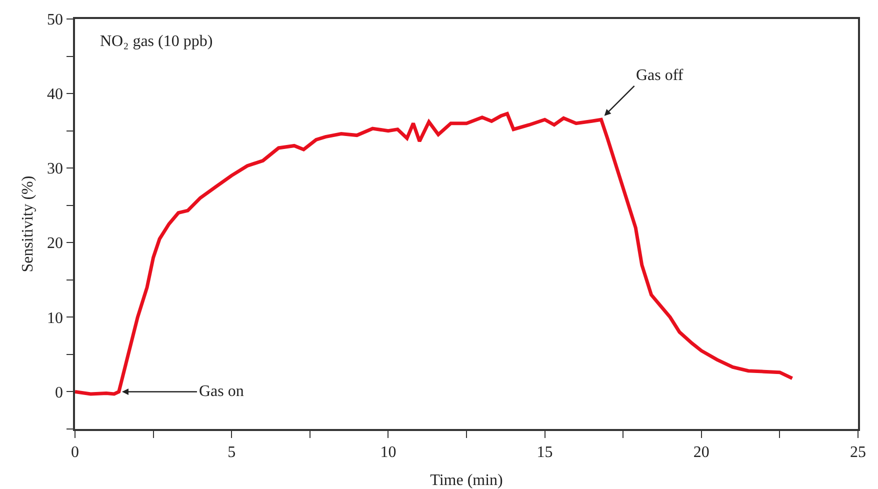 The image size is (878, 489). I want to click on annotation: NO₂ gas (10 ppb), so click(156, 41).